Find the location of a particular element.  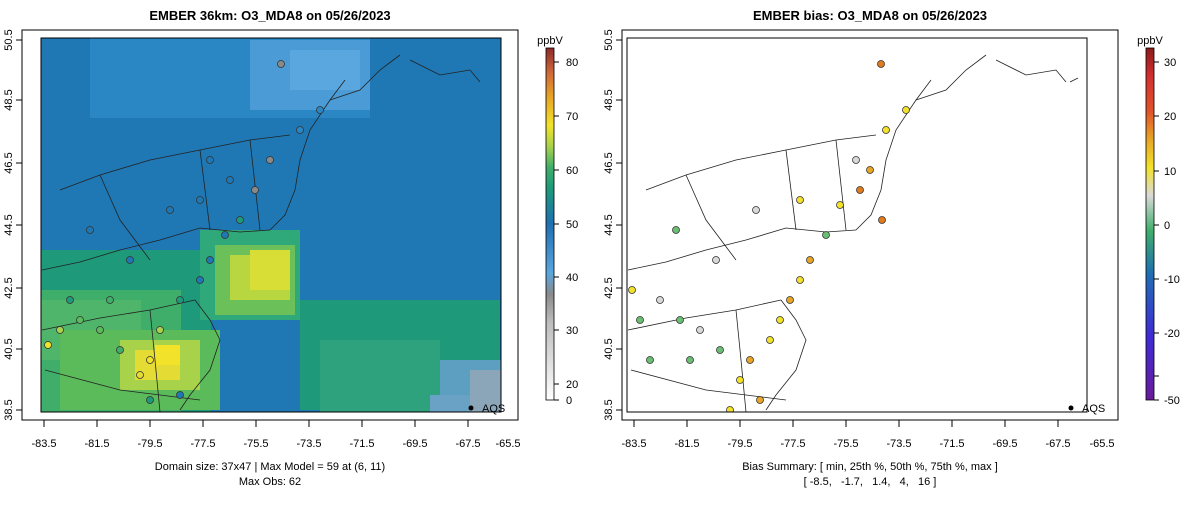

right-x-tick: -83.5 is located at coordinates (633, 444).